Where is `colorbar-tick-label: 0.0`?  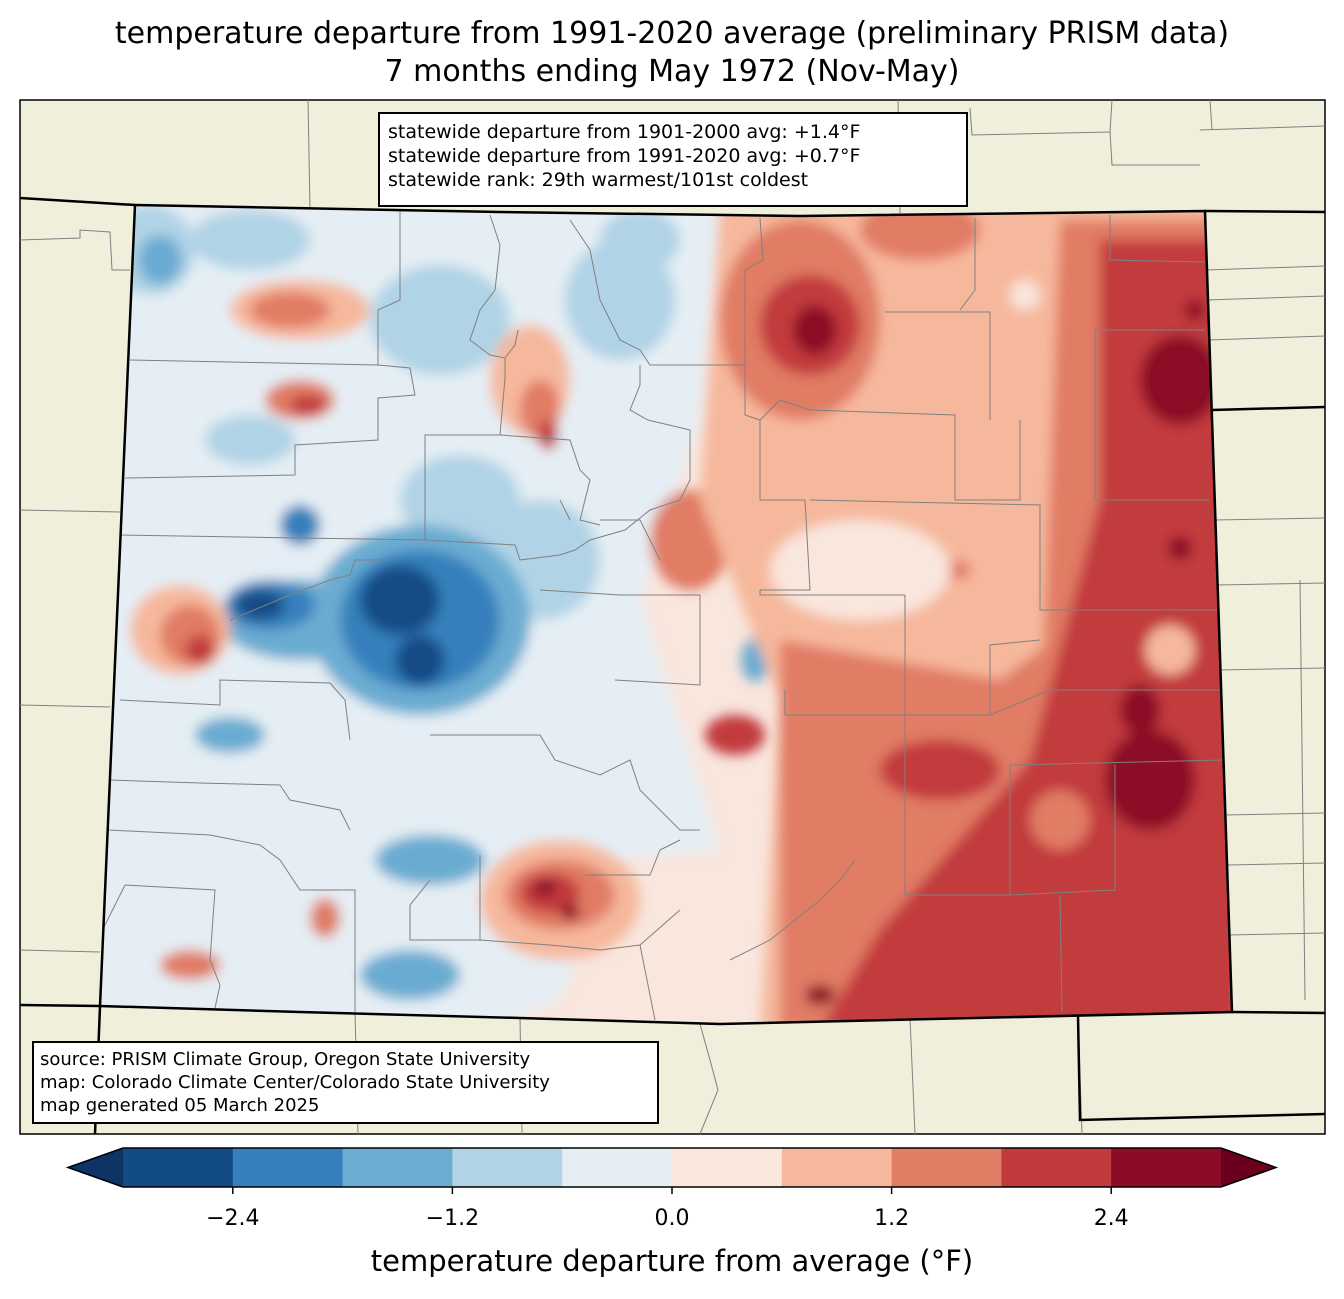
colorbar-tick-label: 0.0 is located at coordinates (672, 1218).